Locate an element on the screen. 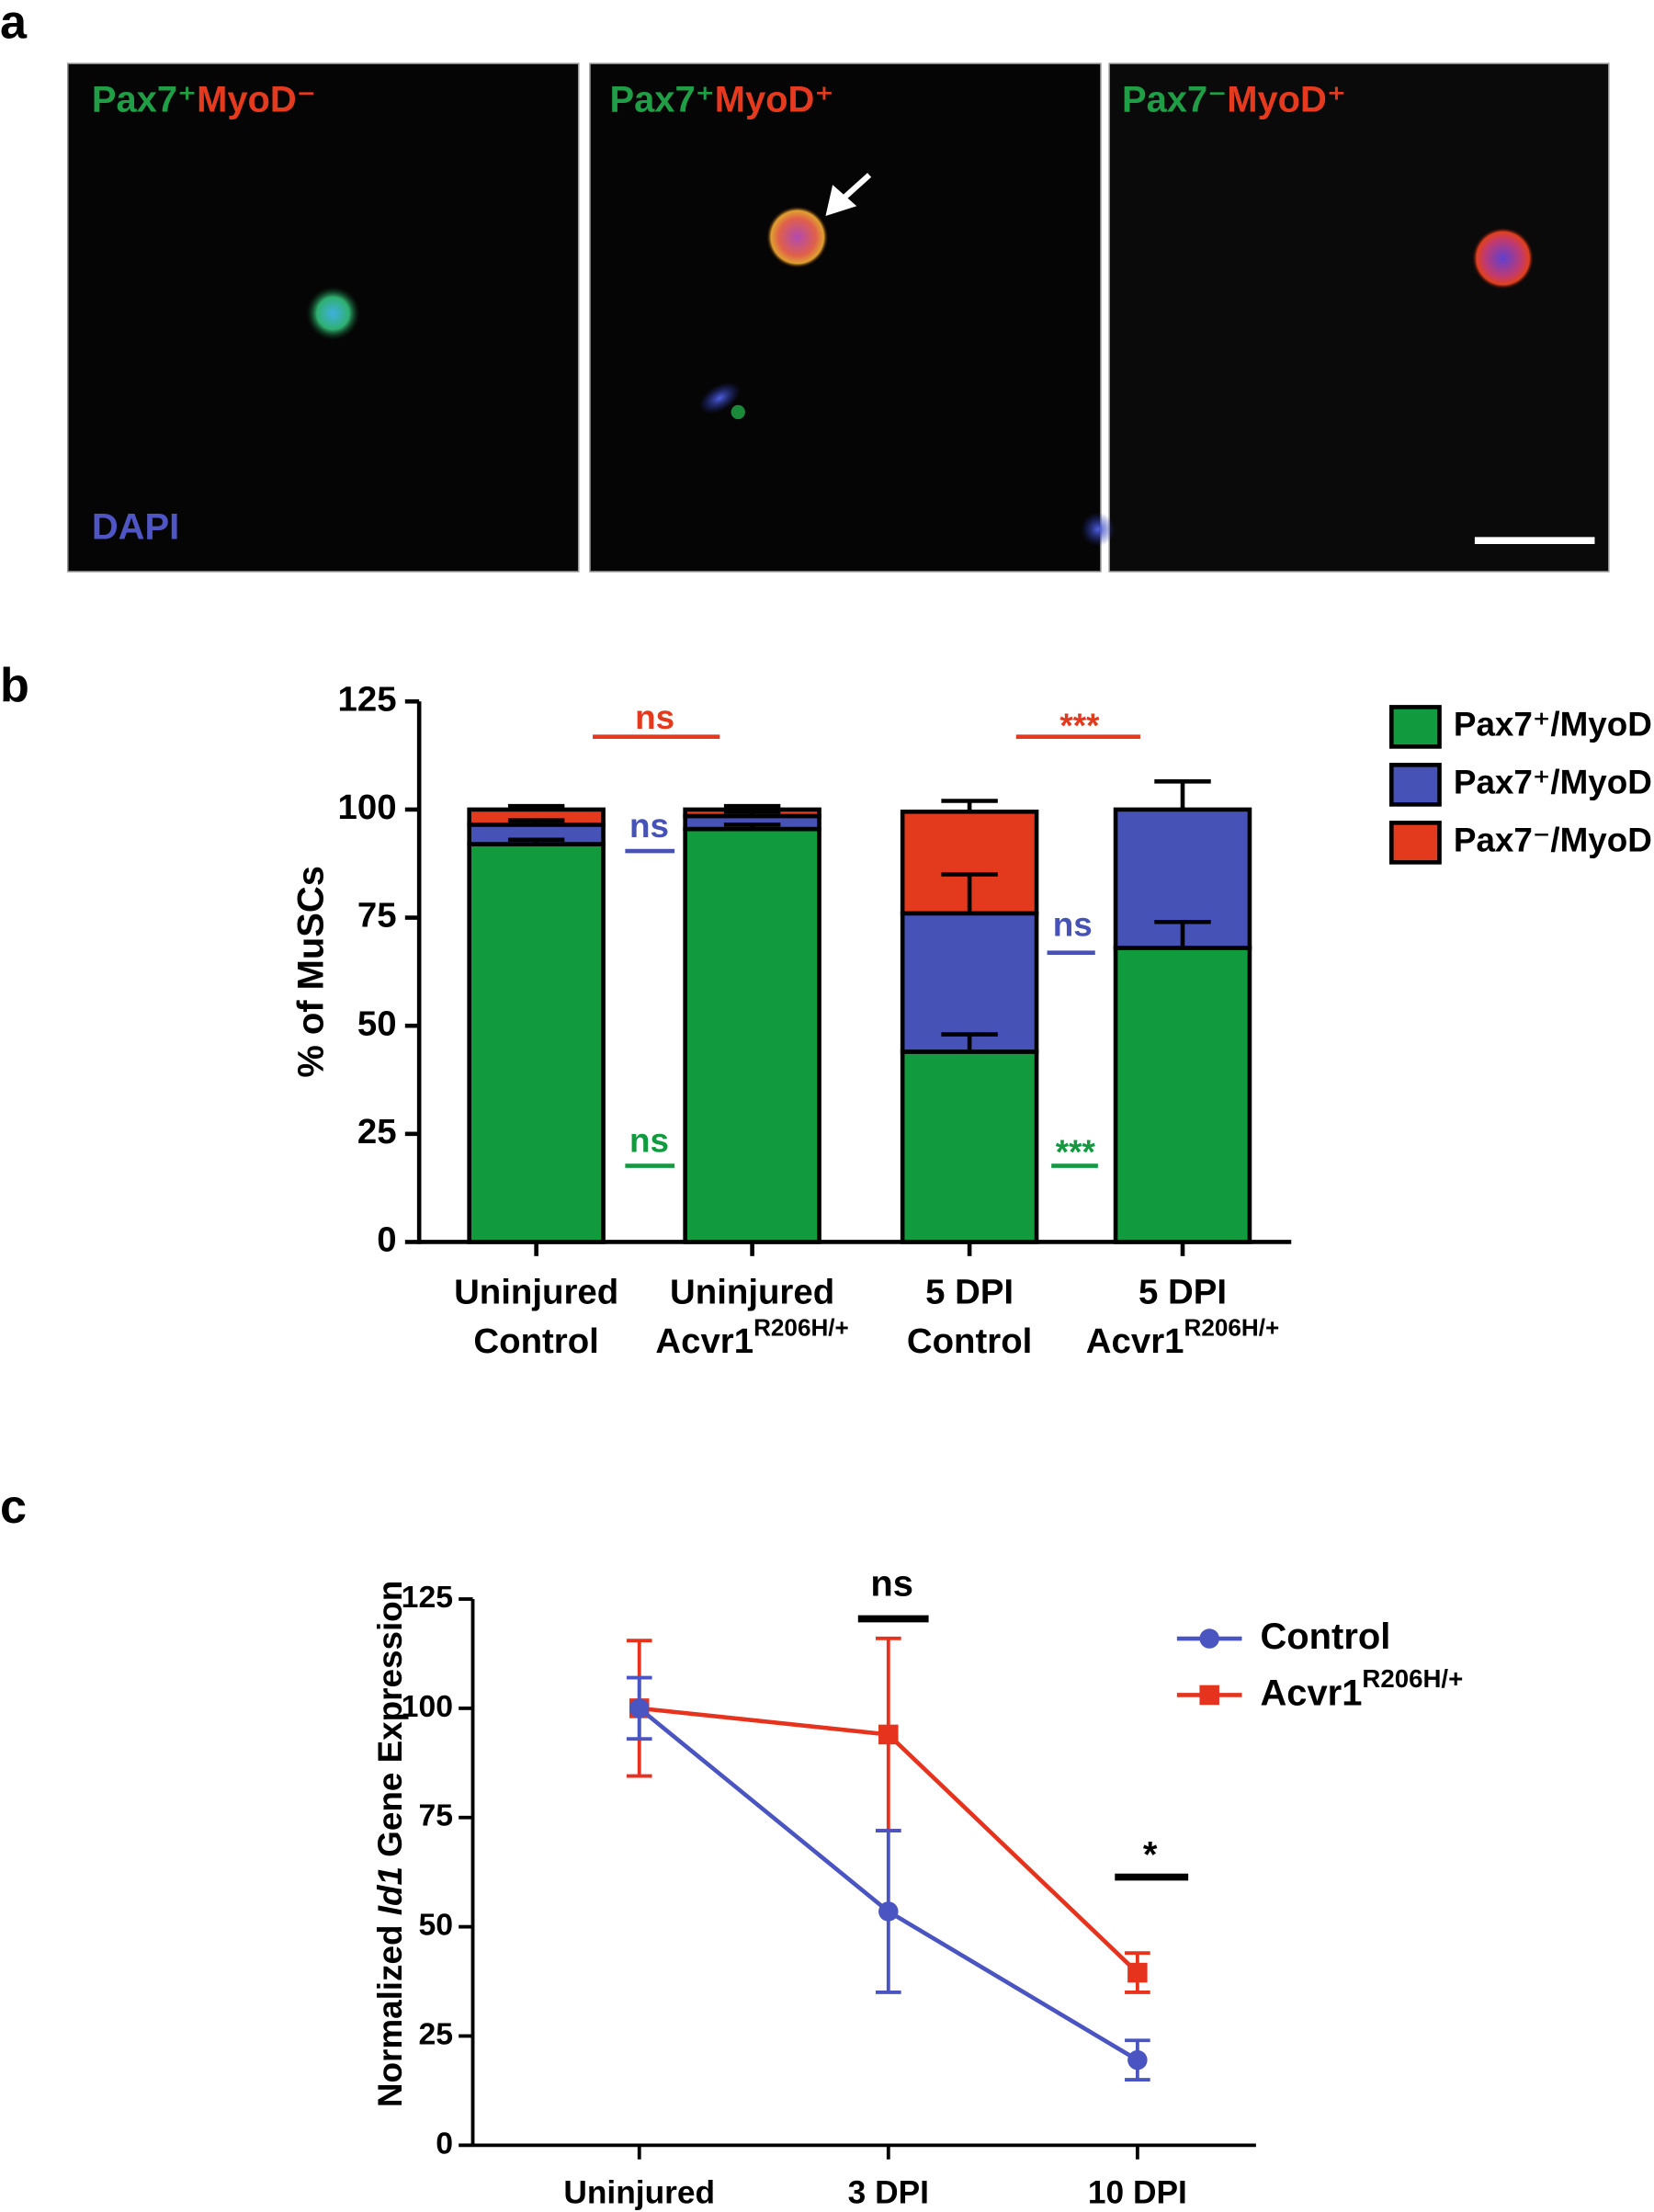  panel-label: b is located at coordinates (14, 685).